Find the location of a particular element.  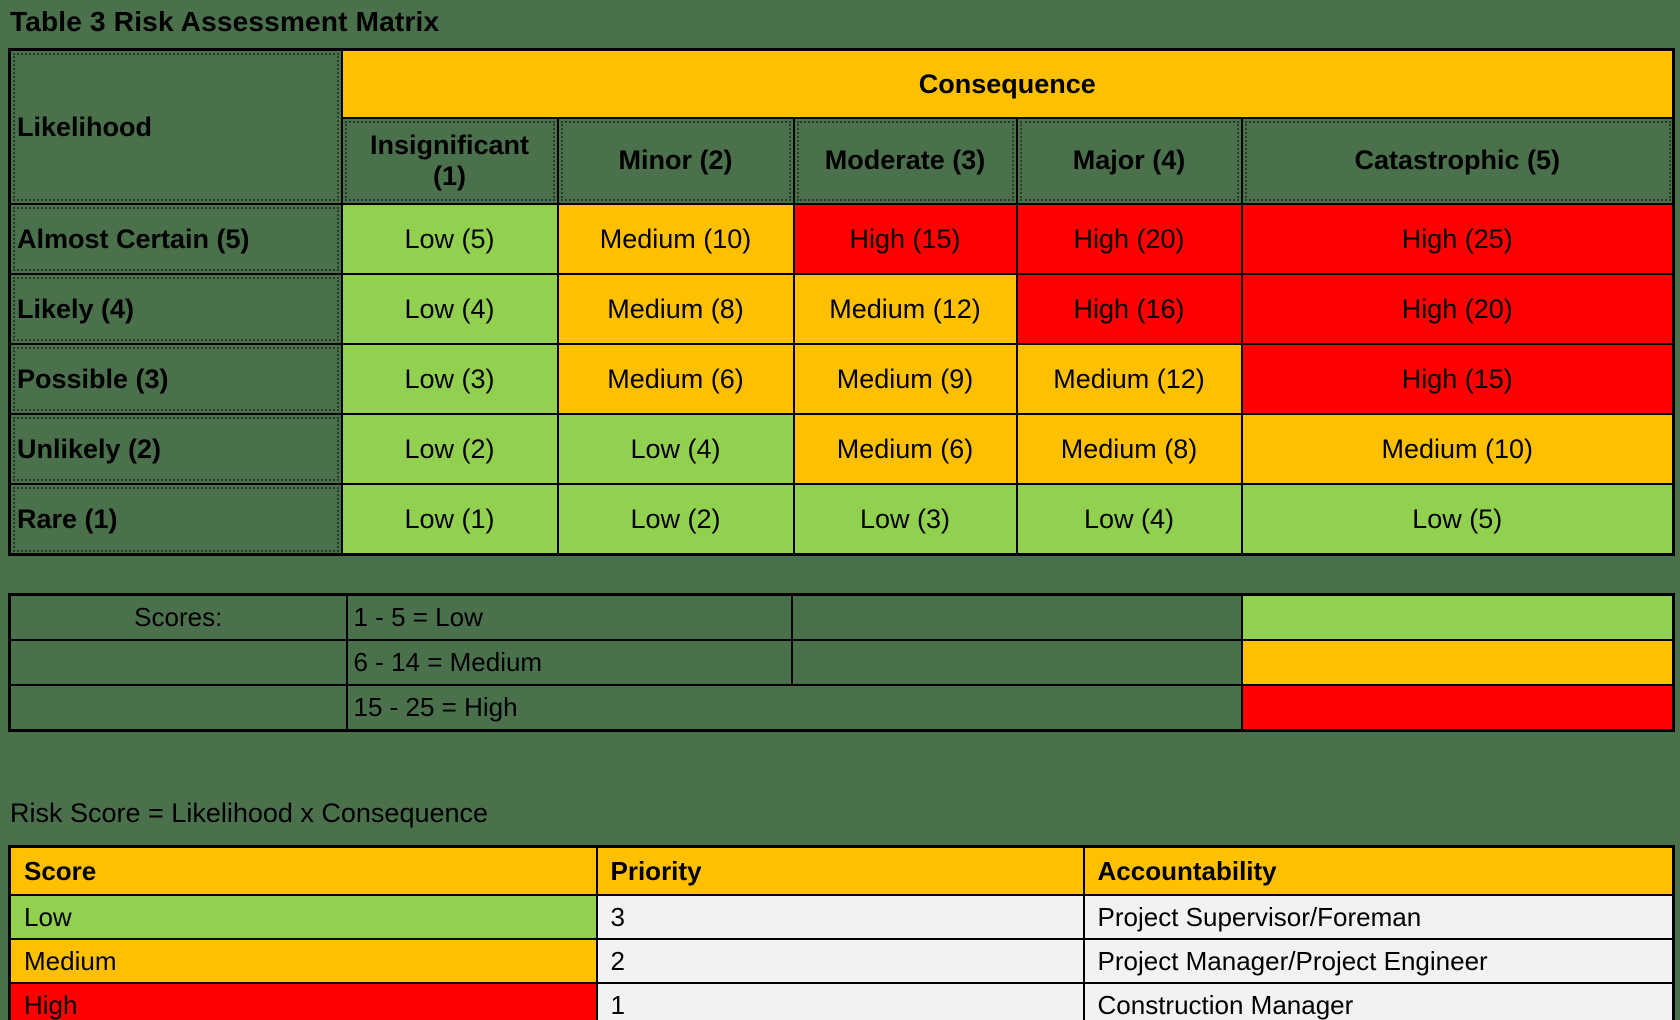

score-column-header: Score is located at coordinates (303, 870).